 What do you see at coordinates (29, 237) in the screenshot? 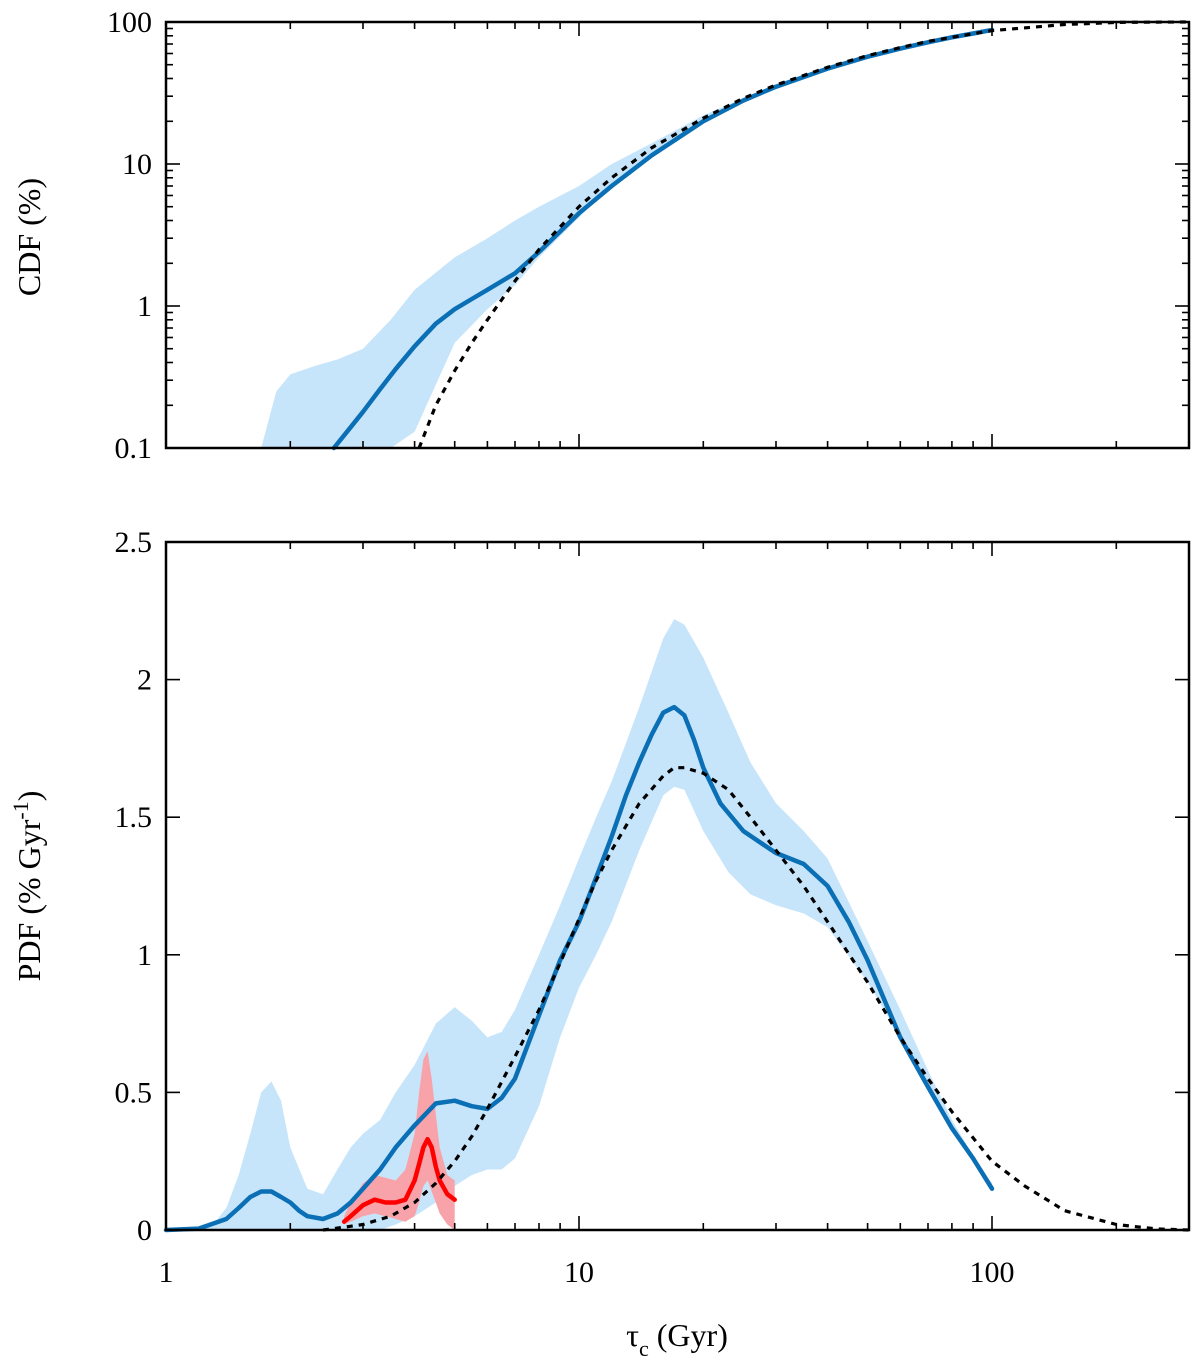
I see `top-y-axis-title: CDF (%)` at bounding box center [29, 237].